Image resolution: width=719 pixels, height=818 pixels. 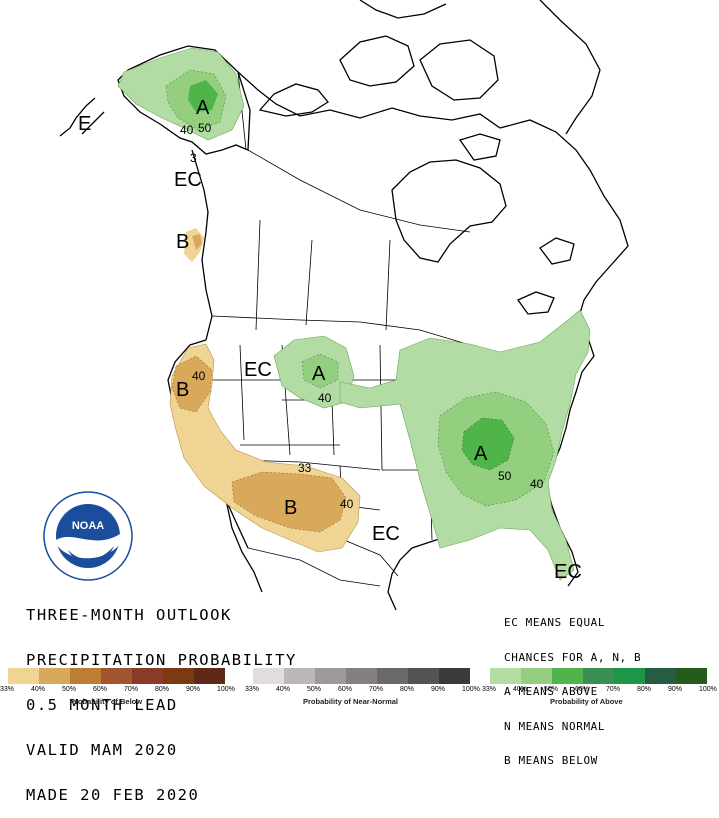 I want to click on outlook-lead: 0.5 MONTH LEAD, so click(x=102, y=705).